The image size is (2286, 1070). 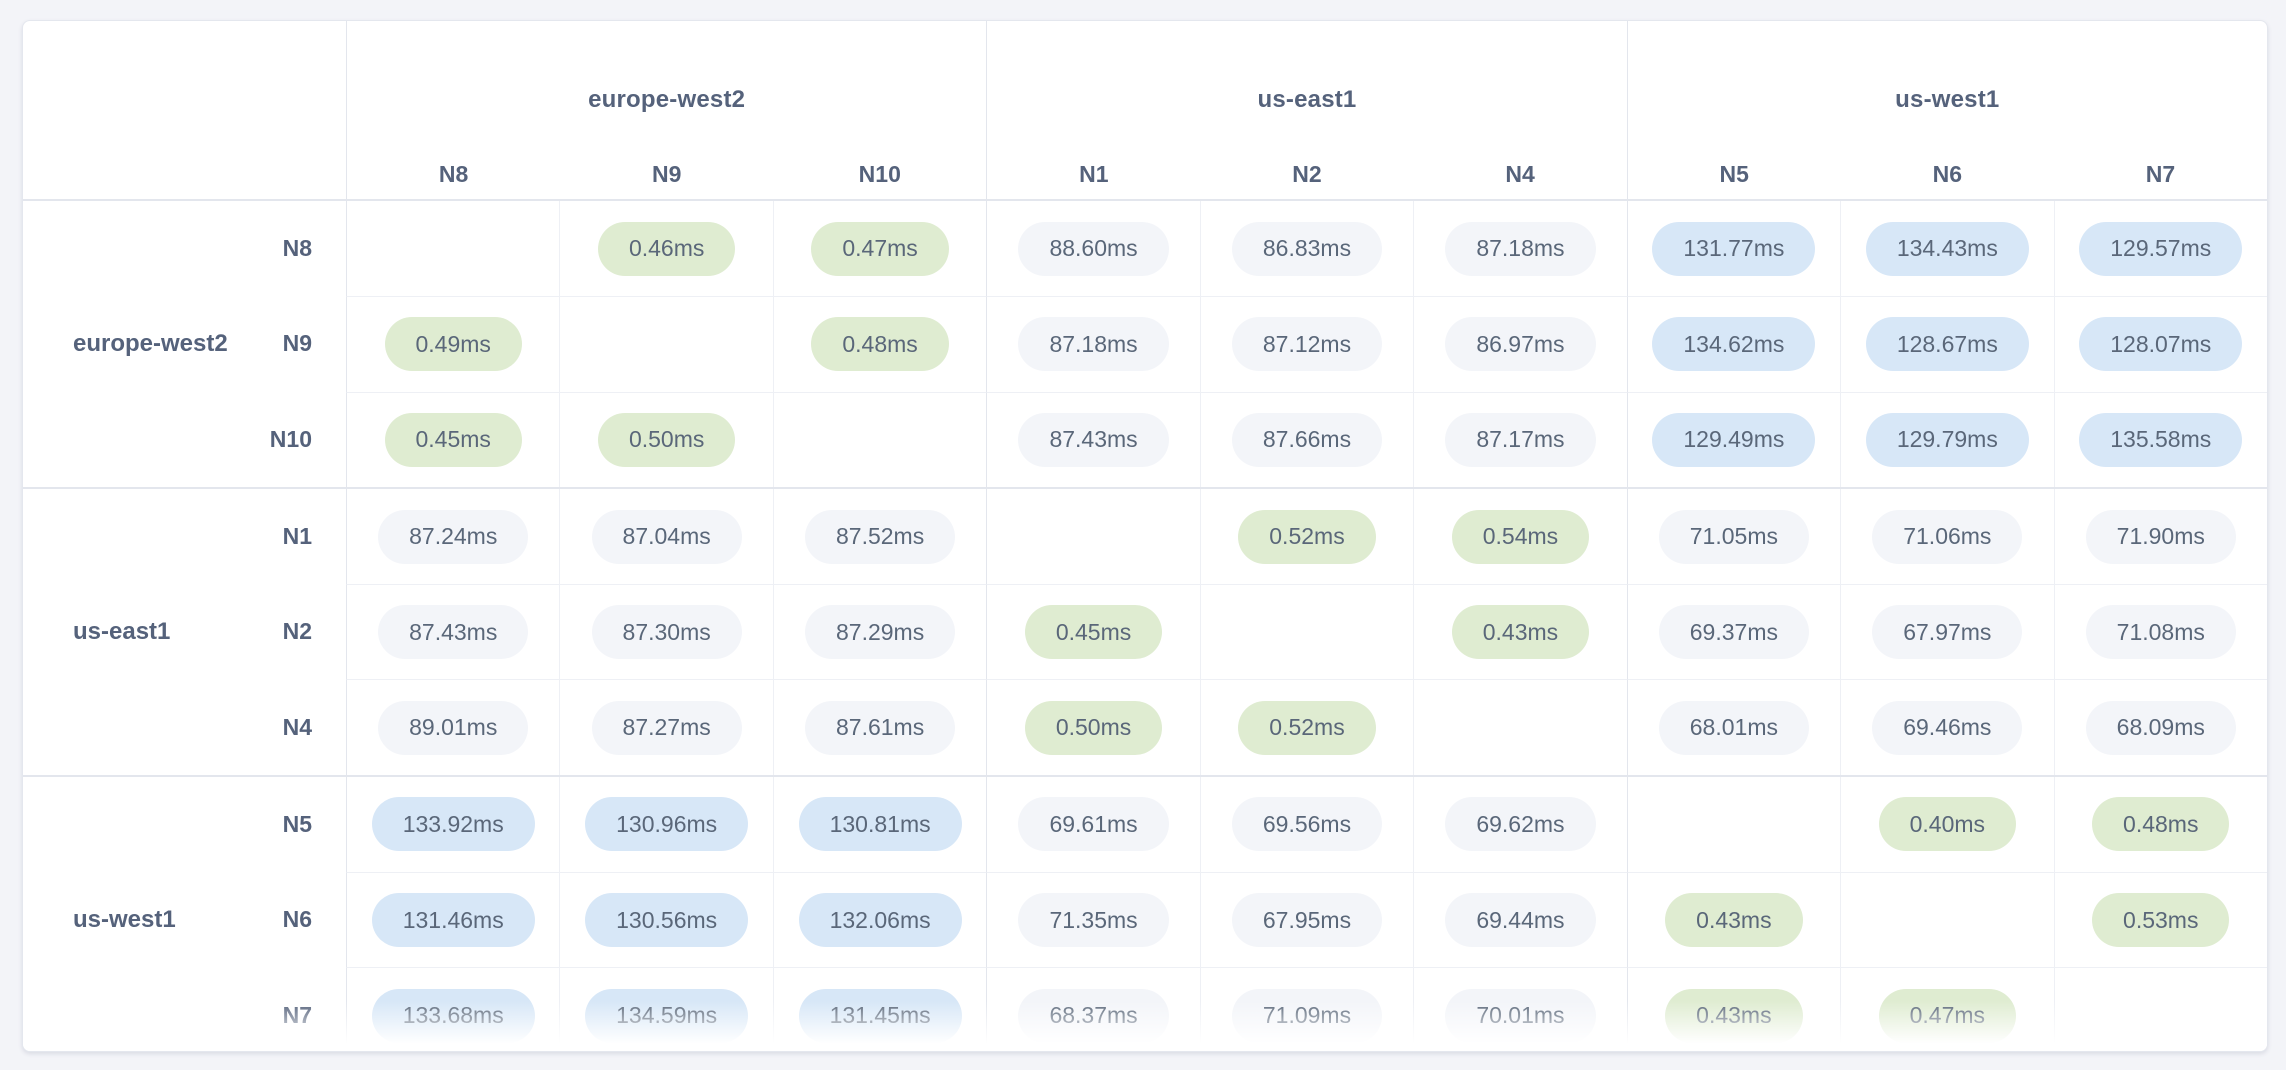 I want to click on latency-pill: 0.50ms, so click(x=1093, y=727).